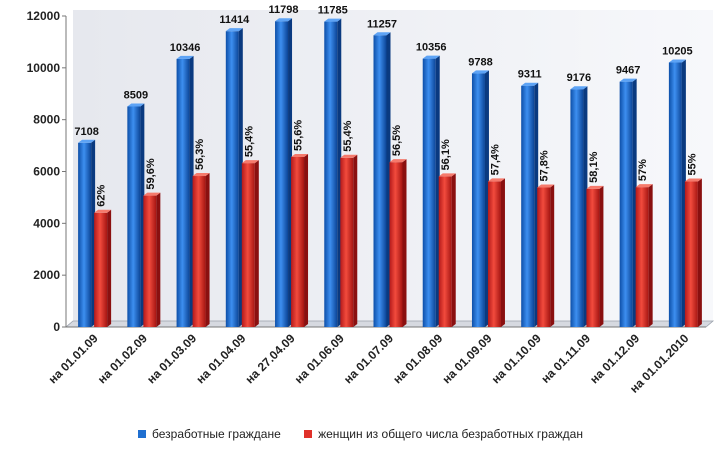 This screenshot has height=450, width=721. I want to click on data-label-unemployed: 11414, so click(234, 20).